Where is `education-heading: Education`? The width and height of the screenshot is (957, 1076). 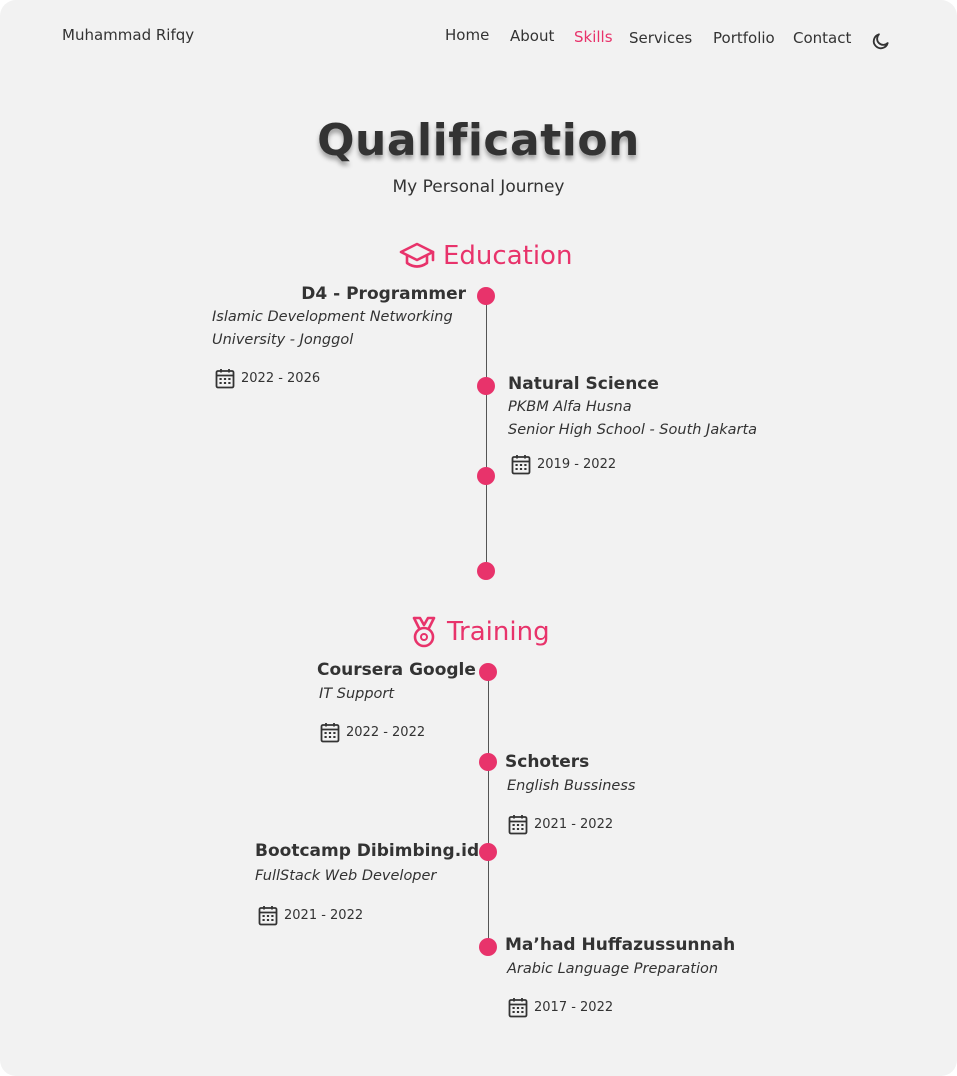 education-heading: Education is located at coordinates (508, 256).